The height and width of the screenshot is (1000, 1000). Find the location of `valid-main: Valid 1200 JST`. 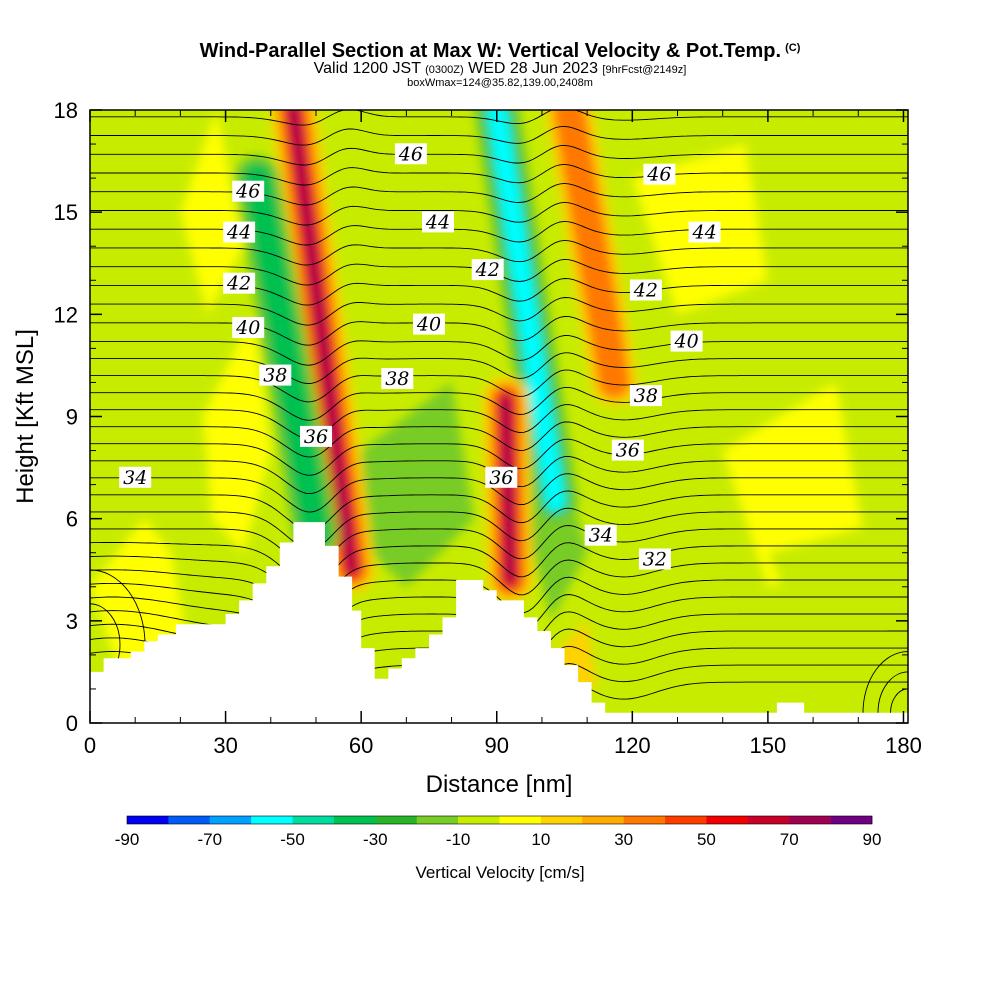

valid-main: Valid 1200 JST is located at coordinates (367, 68).